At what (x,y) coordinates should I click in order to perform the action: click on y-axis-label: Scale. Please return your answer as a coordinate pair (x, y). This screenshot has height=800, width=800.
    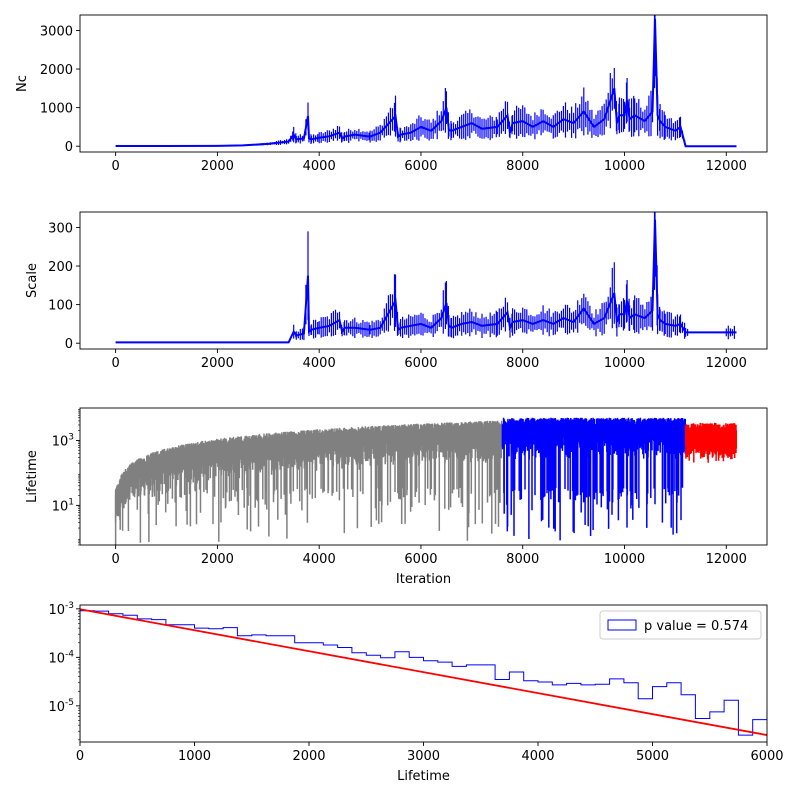
    Looking at the image, I should click on (32, 280).